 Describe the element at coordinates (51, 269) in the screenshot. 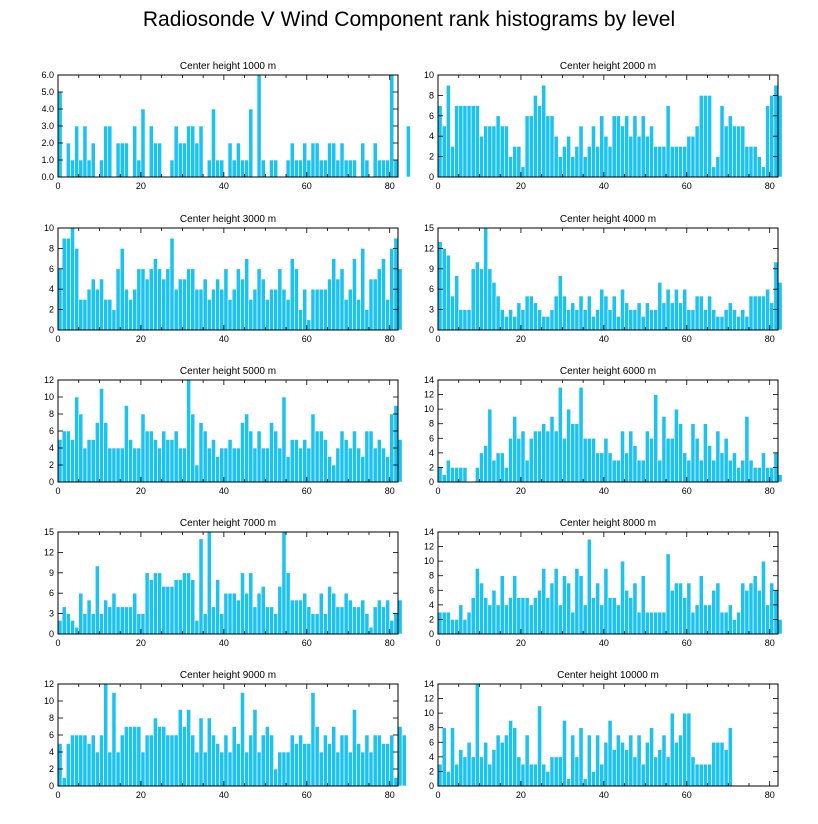

I see `y-tick-label: 6` at that location.